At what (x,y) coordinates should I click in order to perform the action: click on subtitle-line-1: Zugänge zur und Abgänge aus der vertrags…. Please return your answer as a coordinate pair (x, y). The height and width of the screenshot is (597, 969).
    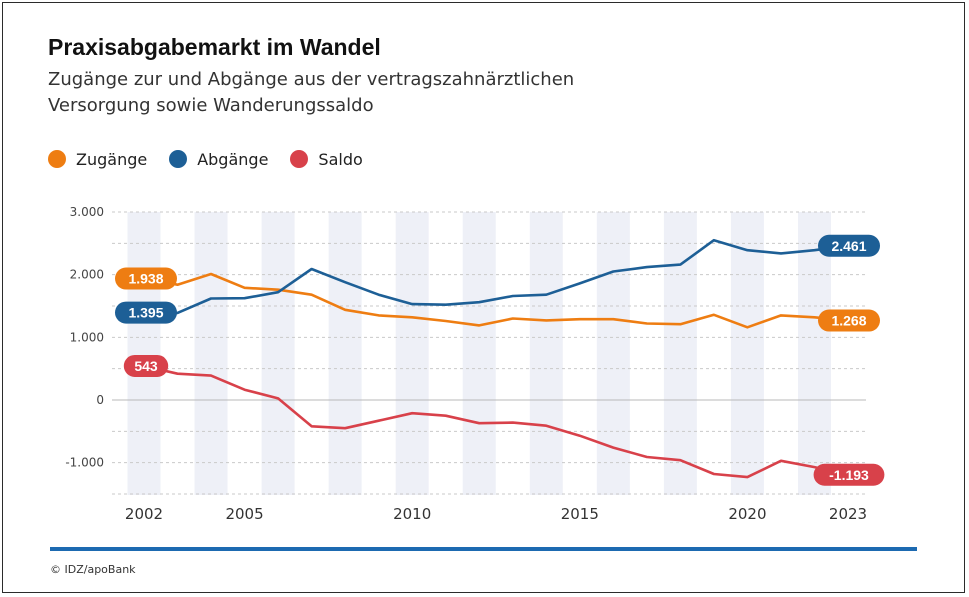
    Looking at the image, I should click on (311, 79).